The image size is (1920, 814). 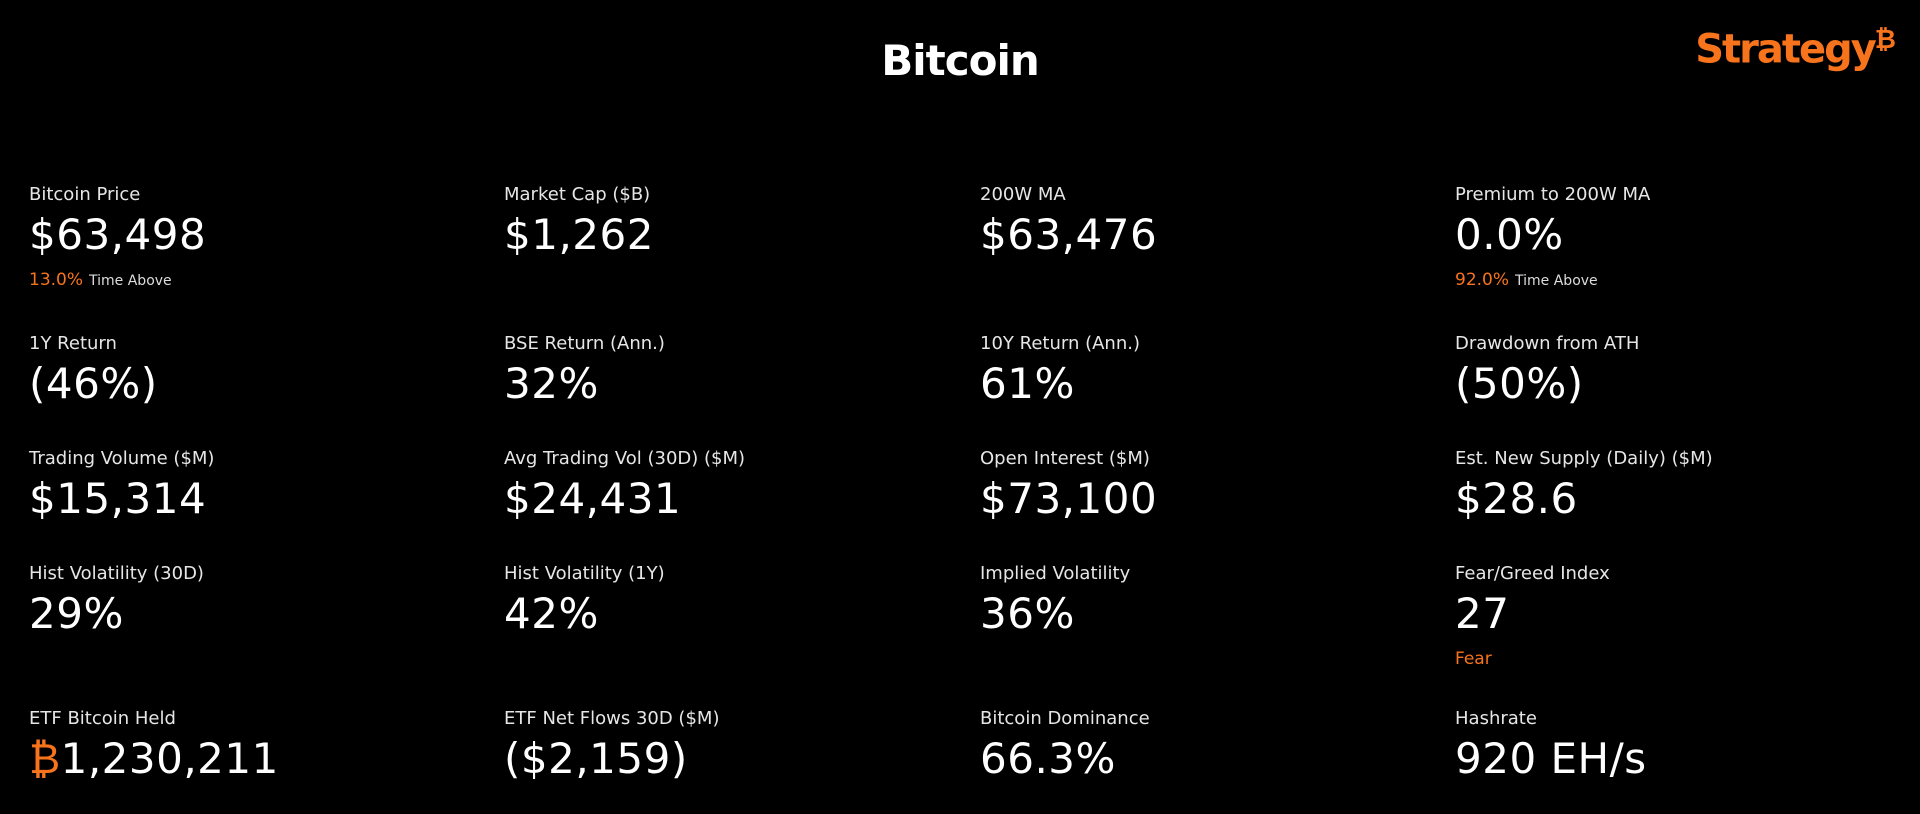 What do you see at coordinates (1547, 343) in the screenshot?
I see `metric-label: Drawdown from ATH` at bounding box center [1547, 343].